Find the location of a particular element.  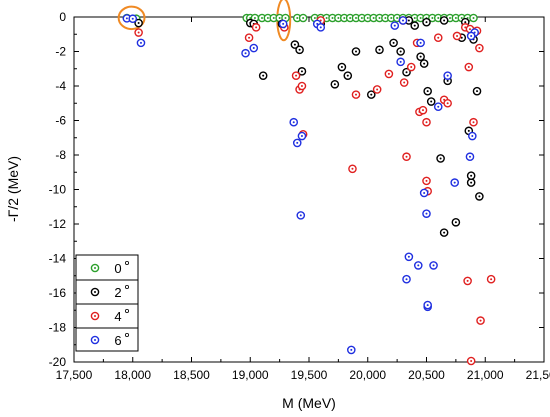

y-tick-label: -2 is located at coordinates (60, 52).